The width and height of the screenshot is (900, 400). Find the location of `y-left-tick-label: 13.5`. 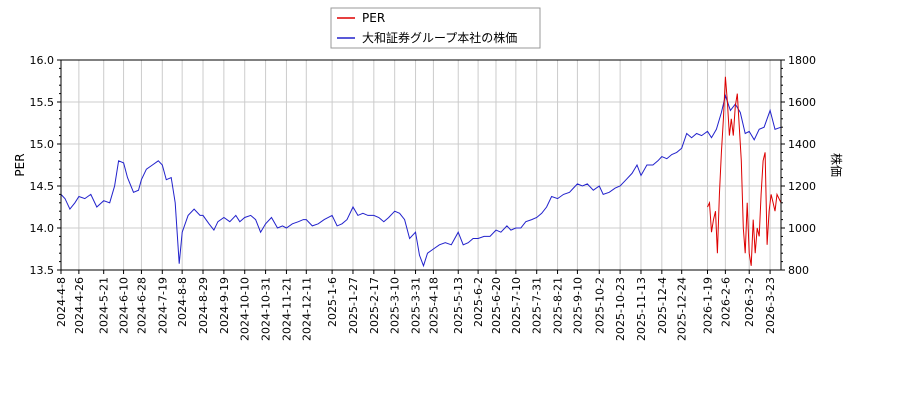

y-left-tick-label: 13.5 is located at coordinates (42, 270).